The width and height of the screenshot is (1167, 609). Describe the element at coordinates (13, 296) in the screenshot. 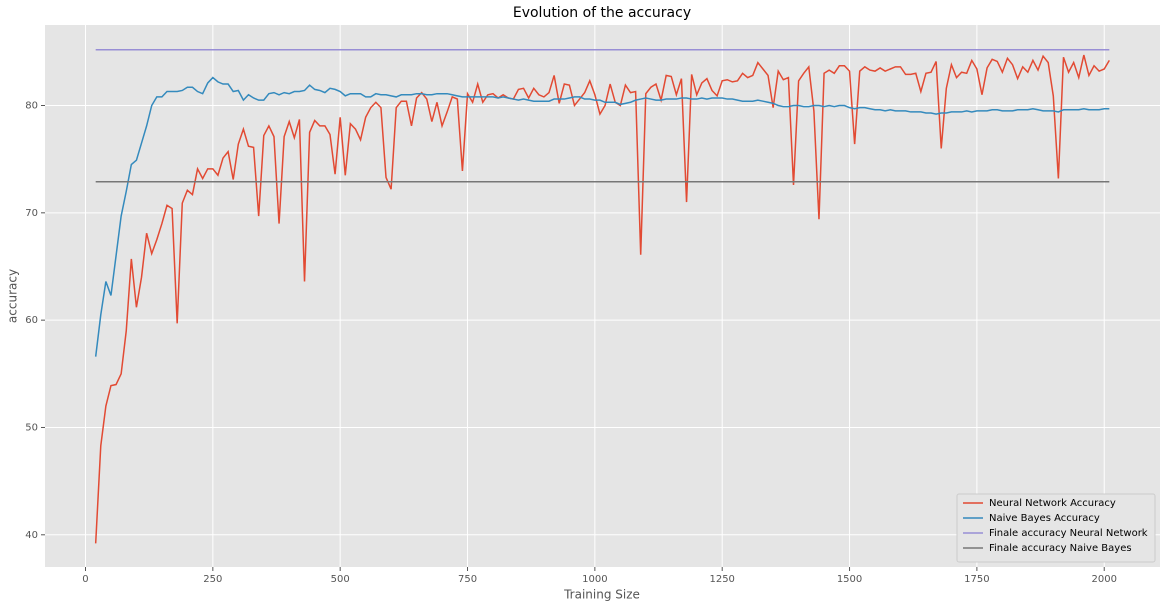

I see `y-axis-label: accuracy` at that location.